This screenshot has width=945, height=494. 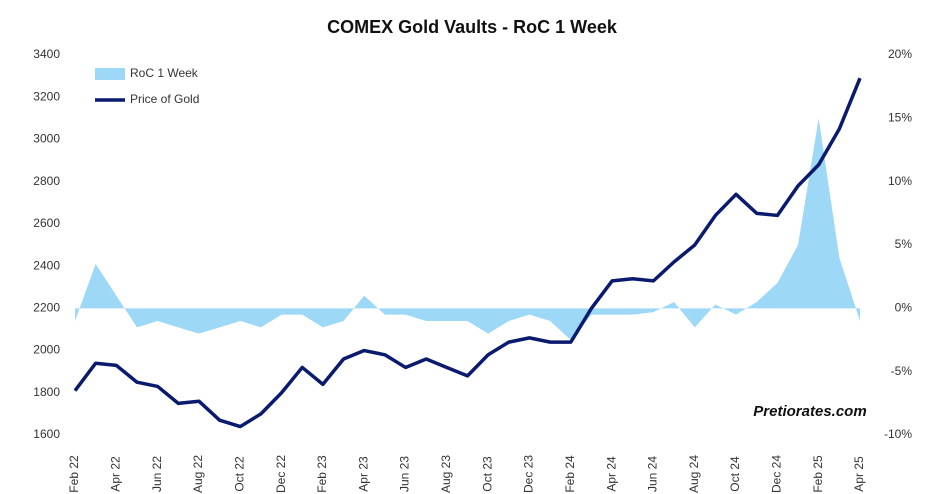 What do you see at coordinates (239, 474) in the screenshot?
I see `x-tick-label: Oct 22` at bounding box center [239, 474].